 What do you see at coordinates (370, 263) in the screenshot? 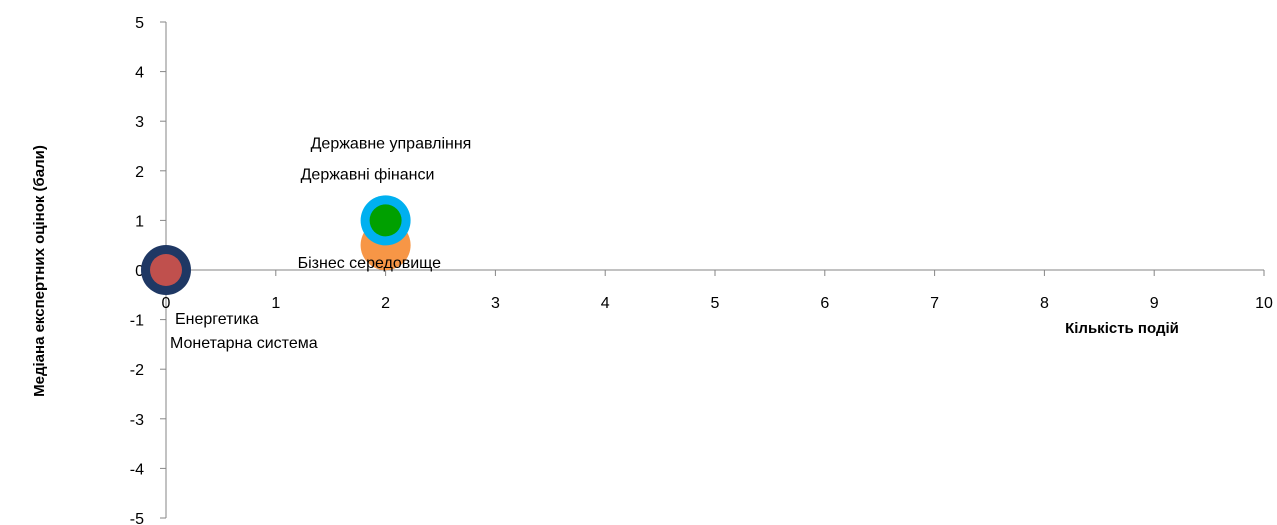
I see `data-label: Бізнес середовище` at bounding box center [370, 263].